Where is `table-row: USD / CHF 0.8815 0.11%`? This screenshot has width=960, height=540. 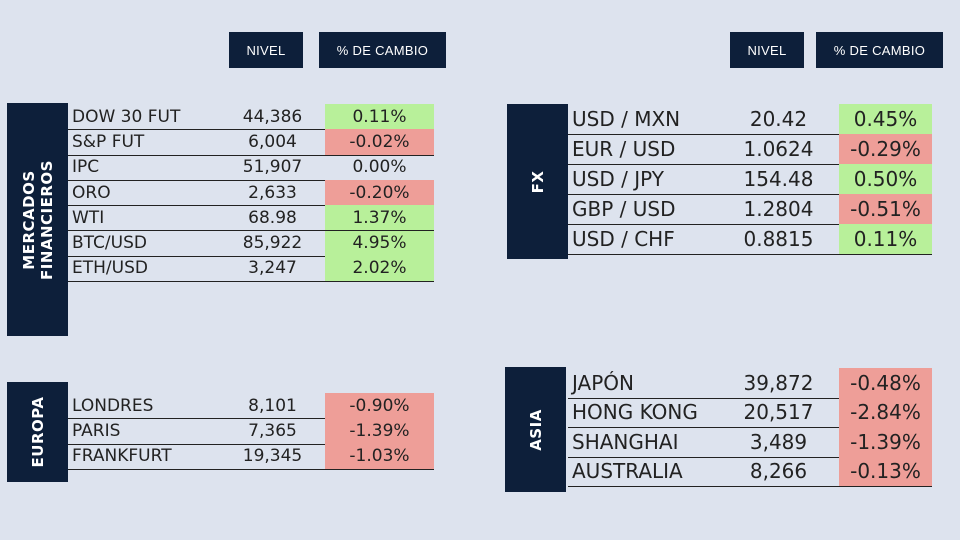
table-row: USD / CHF 0.8815 0.11% is located at coordinates (750, 239).